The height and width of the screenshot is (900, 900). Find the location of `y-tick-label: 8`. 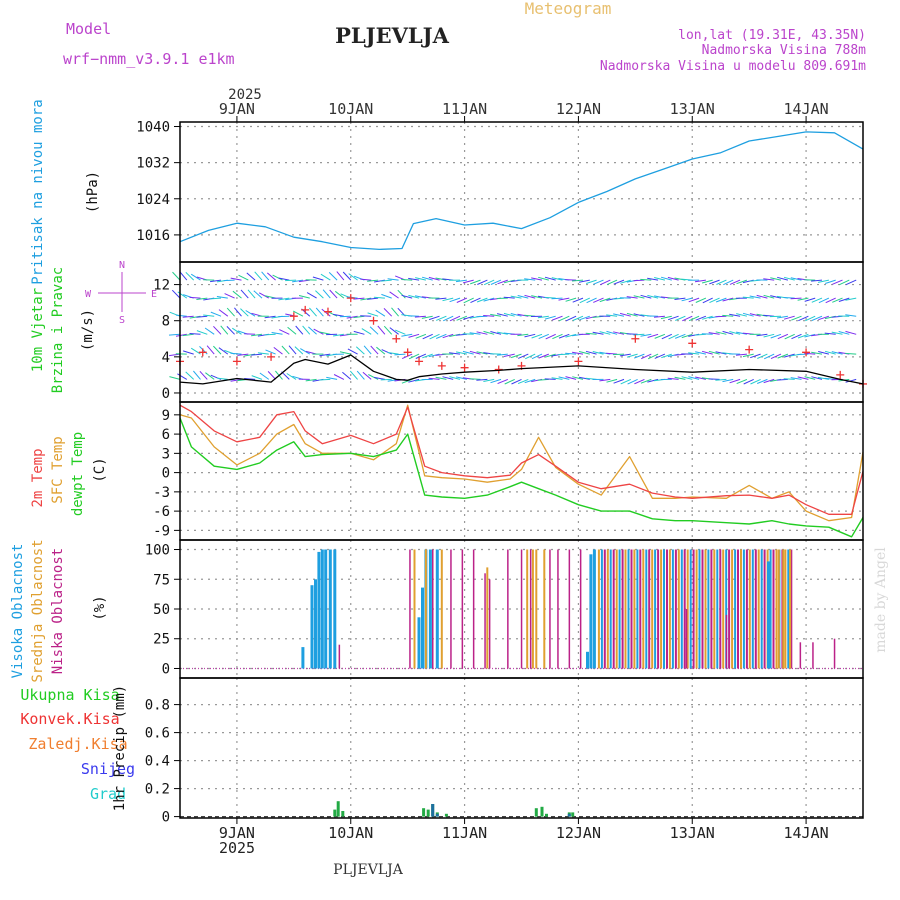

y-tick-label: 8 is located at coordinates (166, 322).